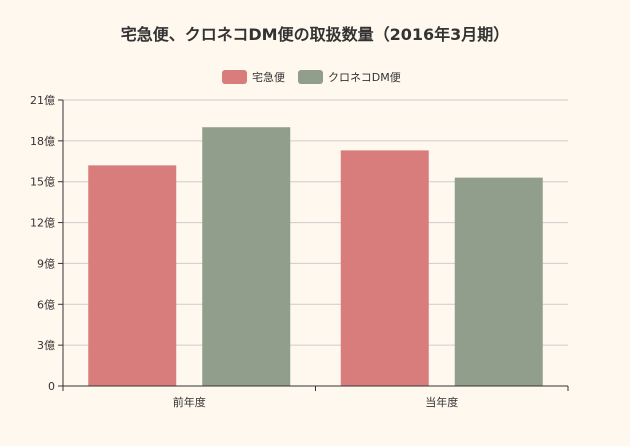 The width and height of the screenshot is (630, 446). What do you see at coordinates (46, 263) in the screenshot?
I see `y-tick-label: 9億` at bounding box center [46, 263].